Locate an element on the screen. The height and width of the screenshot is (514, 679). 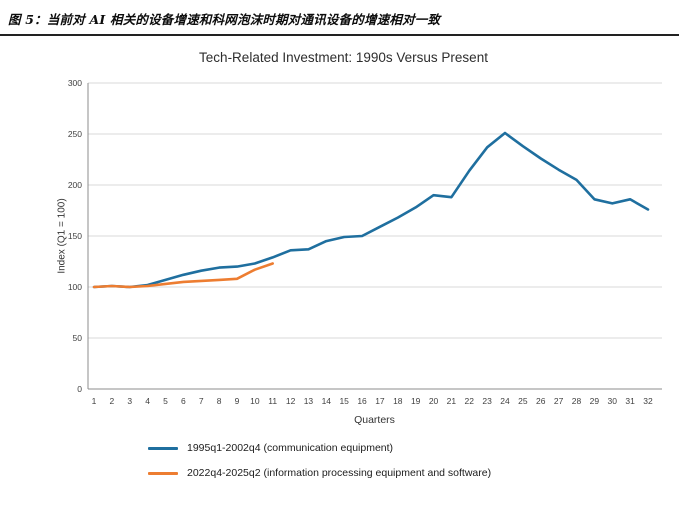
svg-text: 27 is located at coordinates (559, 401).